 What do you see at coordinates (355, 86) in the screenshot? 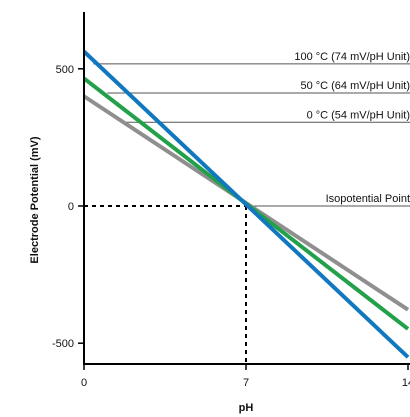
I see `annotation-label-1: 50 °C (64 mV/pH Unit)` at bounding box center [355, 86].